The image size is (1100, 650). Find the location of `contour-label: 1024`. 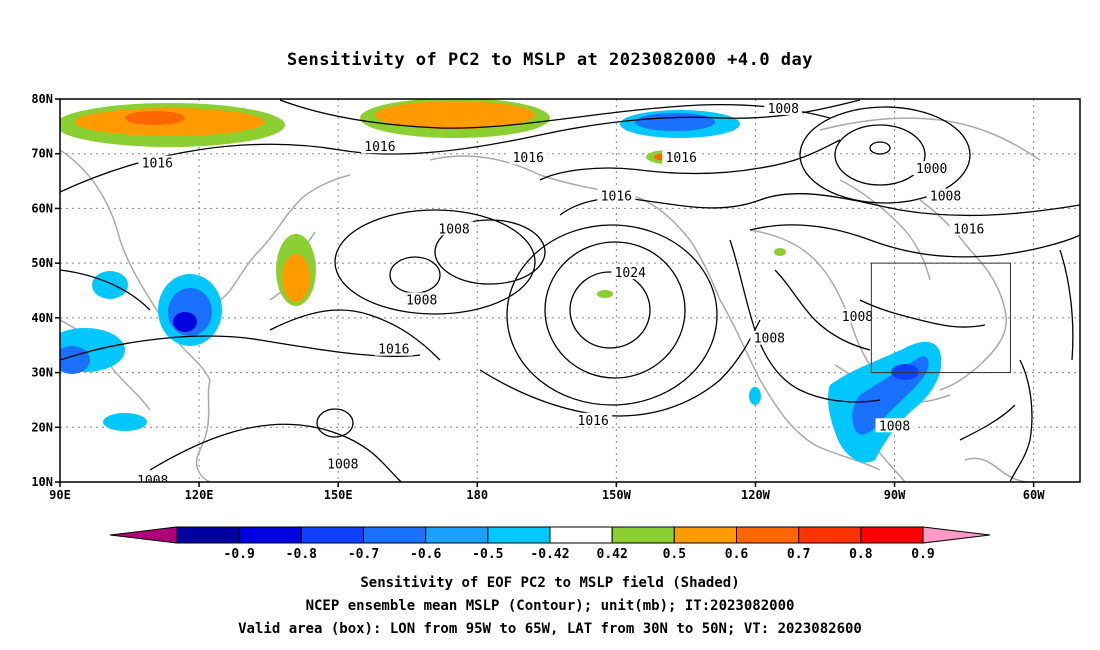

contour-label: 1024 is located at coordinates (630, 273).